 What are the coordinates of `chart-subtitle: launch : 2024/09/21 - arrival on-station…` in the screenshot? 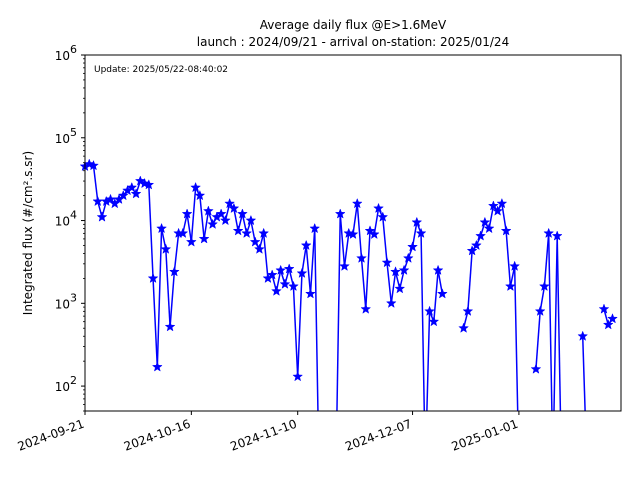 It's located at (353, 42).